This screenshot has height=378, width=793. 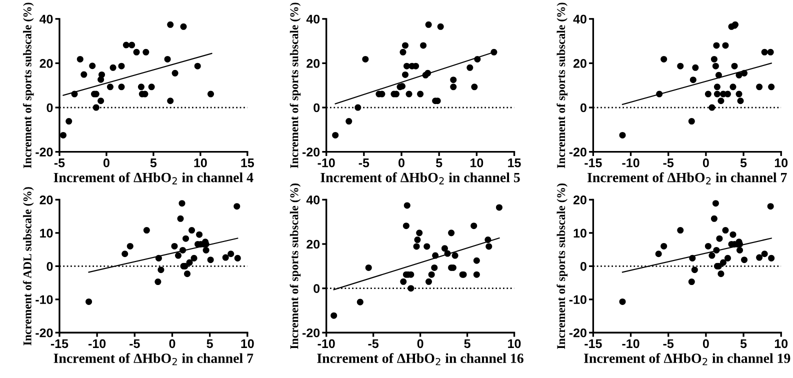 What do you see at coordinates (420, 359) in the screenshot?
I see `x-axis-title: Increment of ΔHbO$_{2}$ in channel 16` at bounding box center [420, 359].